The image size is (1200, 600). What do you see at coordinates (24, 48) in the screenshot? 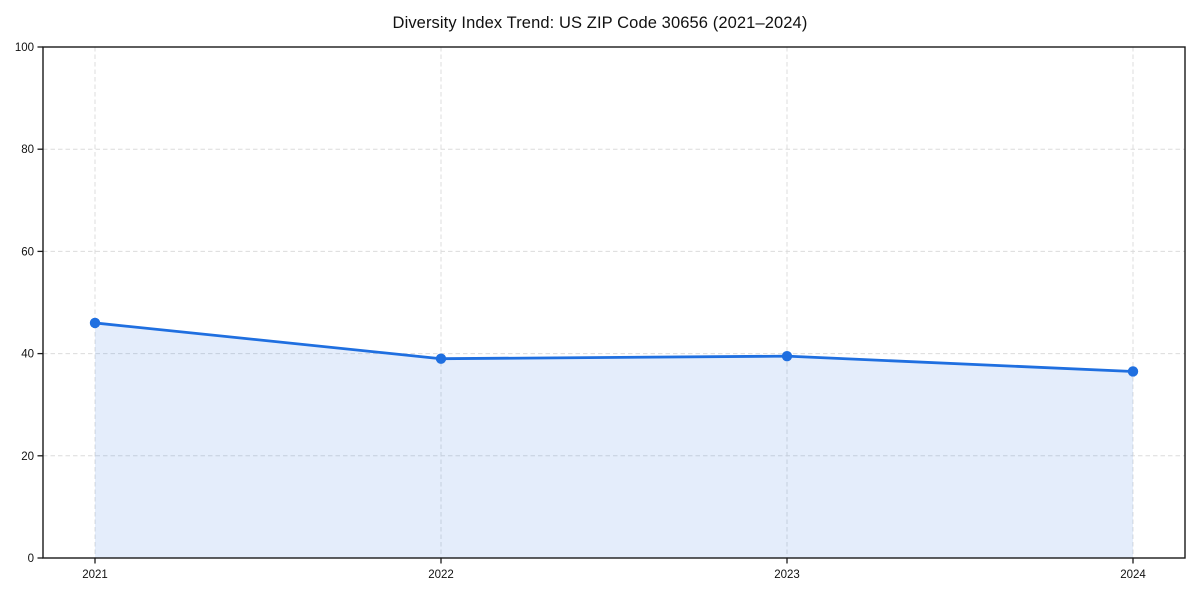
I see `y-tick-label: 100` at bounding box center [24, 48].